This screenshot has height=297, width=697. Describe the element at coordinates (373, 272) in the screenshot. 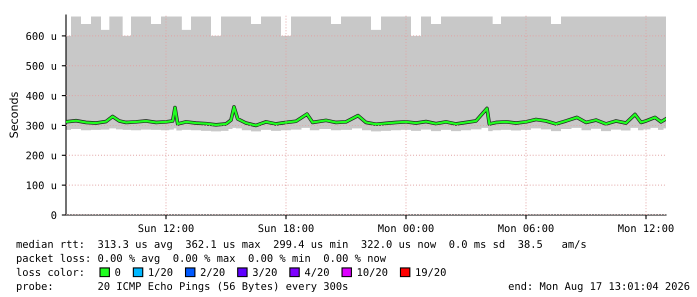

I see `legend-label: 10/20` at that location.